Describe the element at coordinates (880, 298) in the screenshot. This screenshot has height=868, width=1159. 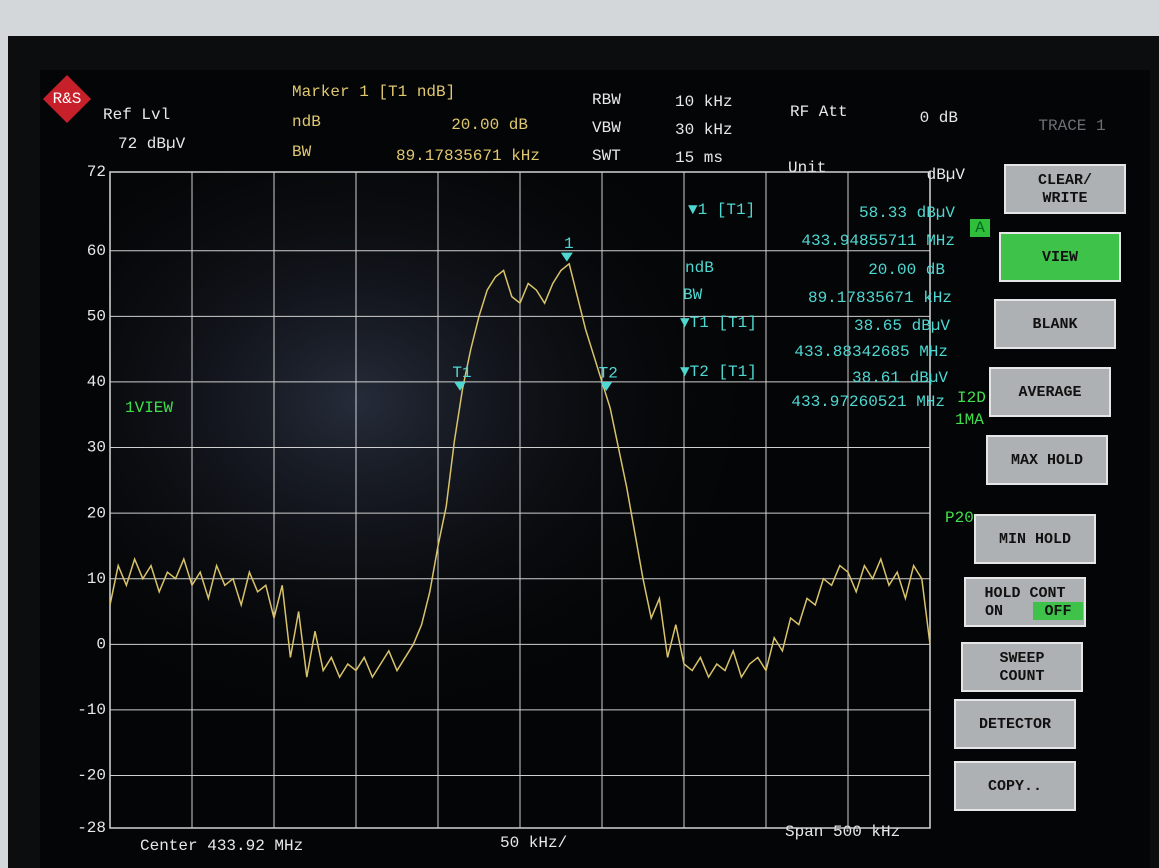
I see `marker-info: 89.17835671 kHz` at that location.